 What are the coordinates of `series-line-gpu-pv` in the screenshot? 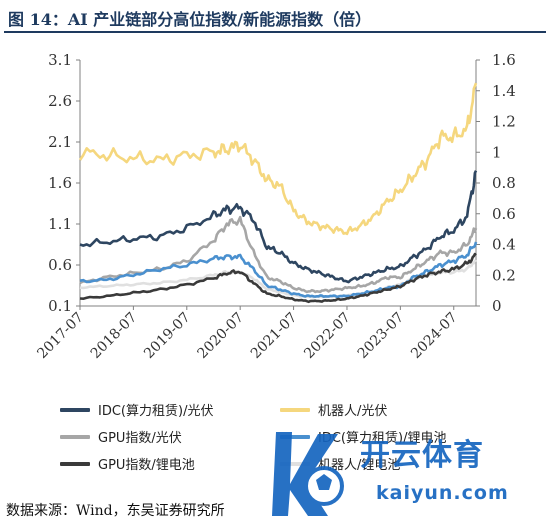 It's located at (278, 254).